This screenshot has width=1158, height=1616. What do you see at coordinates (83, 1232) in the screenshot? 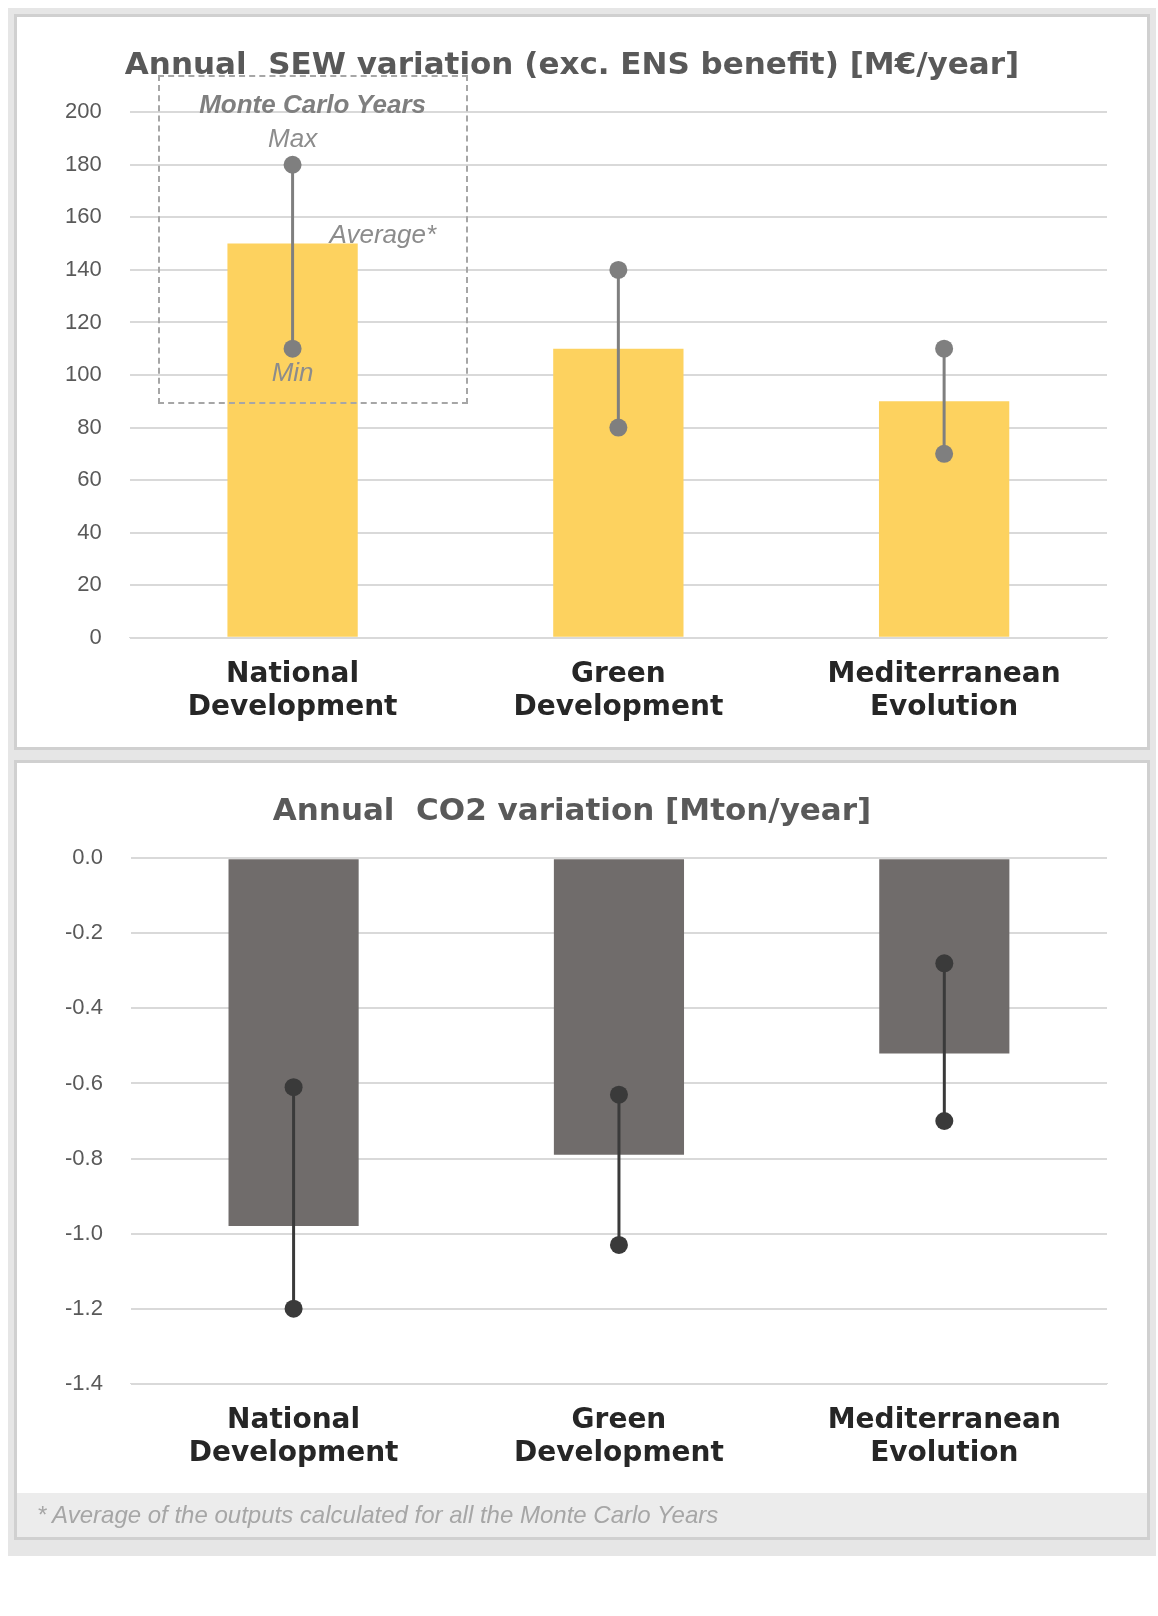
I see `y-tick-label: -1.0` at bounding box center [83, 1232].